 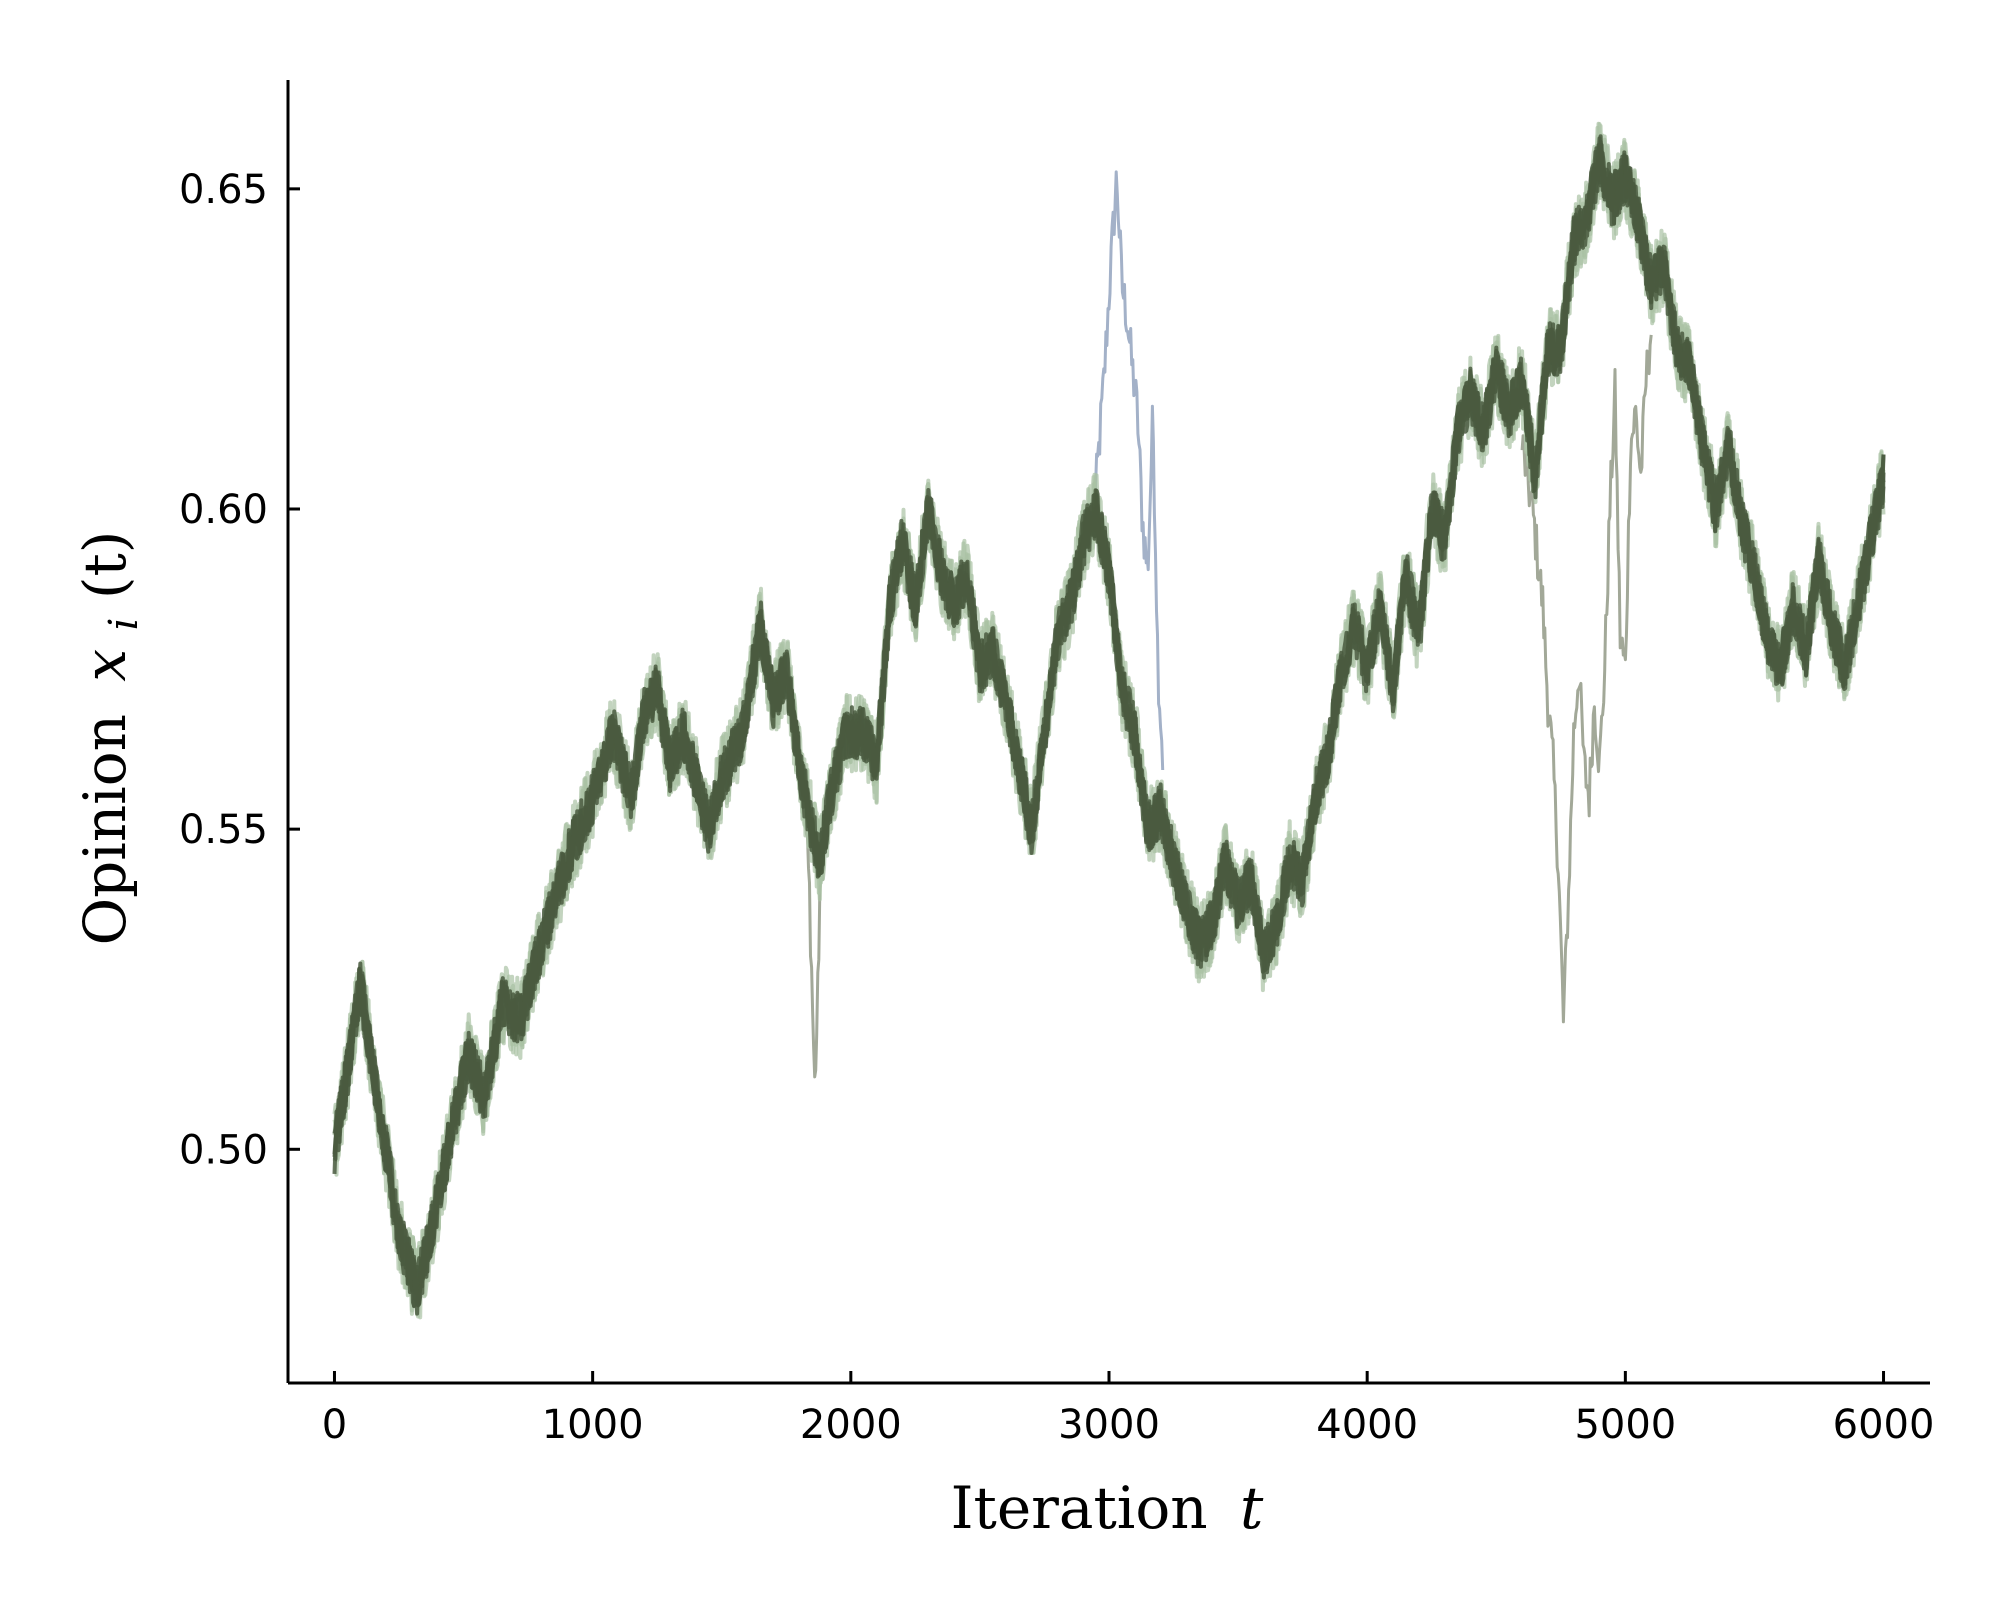 What do you see at coordinates (239, 670) in the screenshot?
I see `y-ticks: 0.50 0.55 0.60 0.65` at bounding box center [239, 670].